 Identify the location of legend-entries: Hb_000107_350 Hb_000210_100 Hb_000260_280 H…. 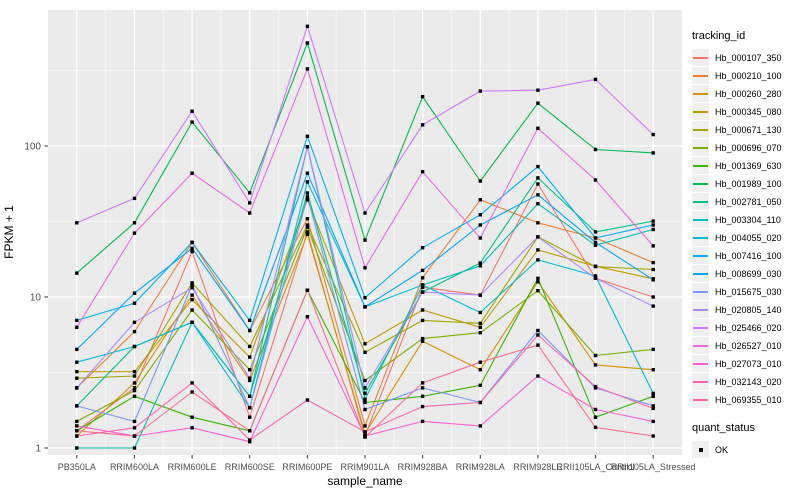
(745, 228).